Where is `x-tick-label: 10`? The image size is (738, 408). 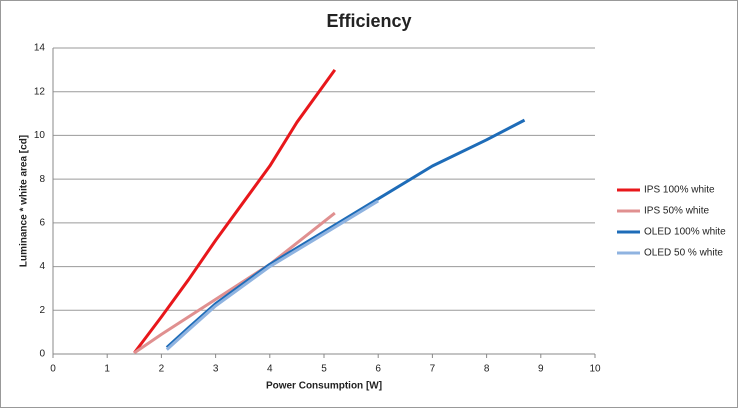 x-tick-label: 10 is located at coordinates (595, 369).